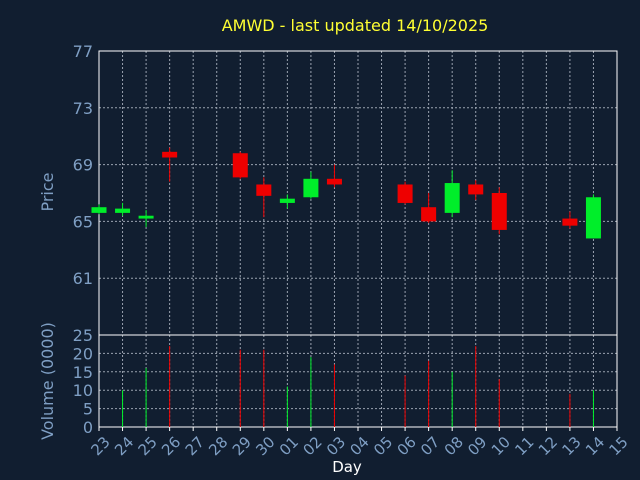 This screenshot has height=480, width=640. I want to click on volume-tick-label: 0, so click(88, 427).